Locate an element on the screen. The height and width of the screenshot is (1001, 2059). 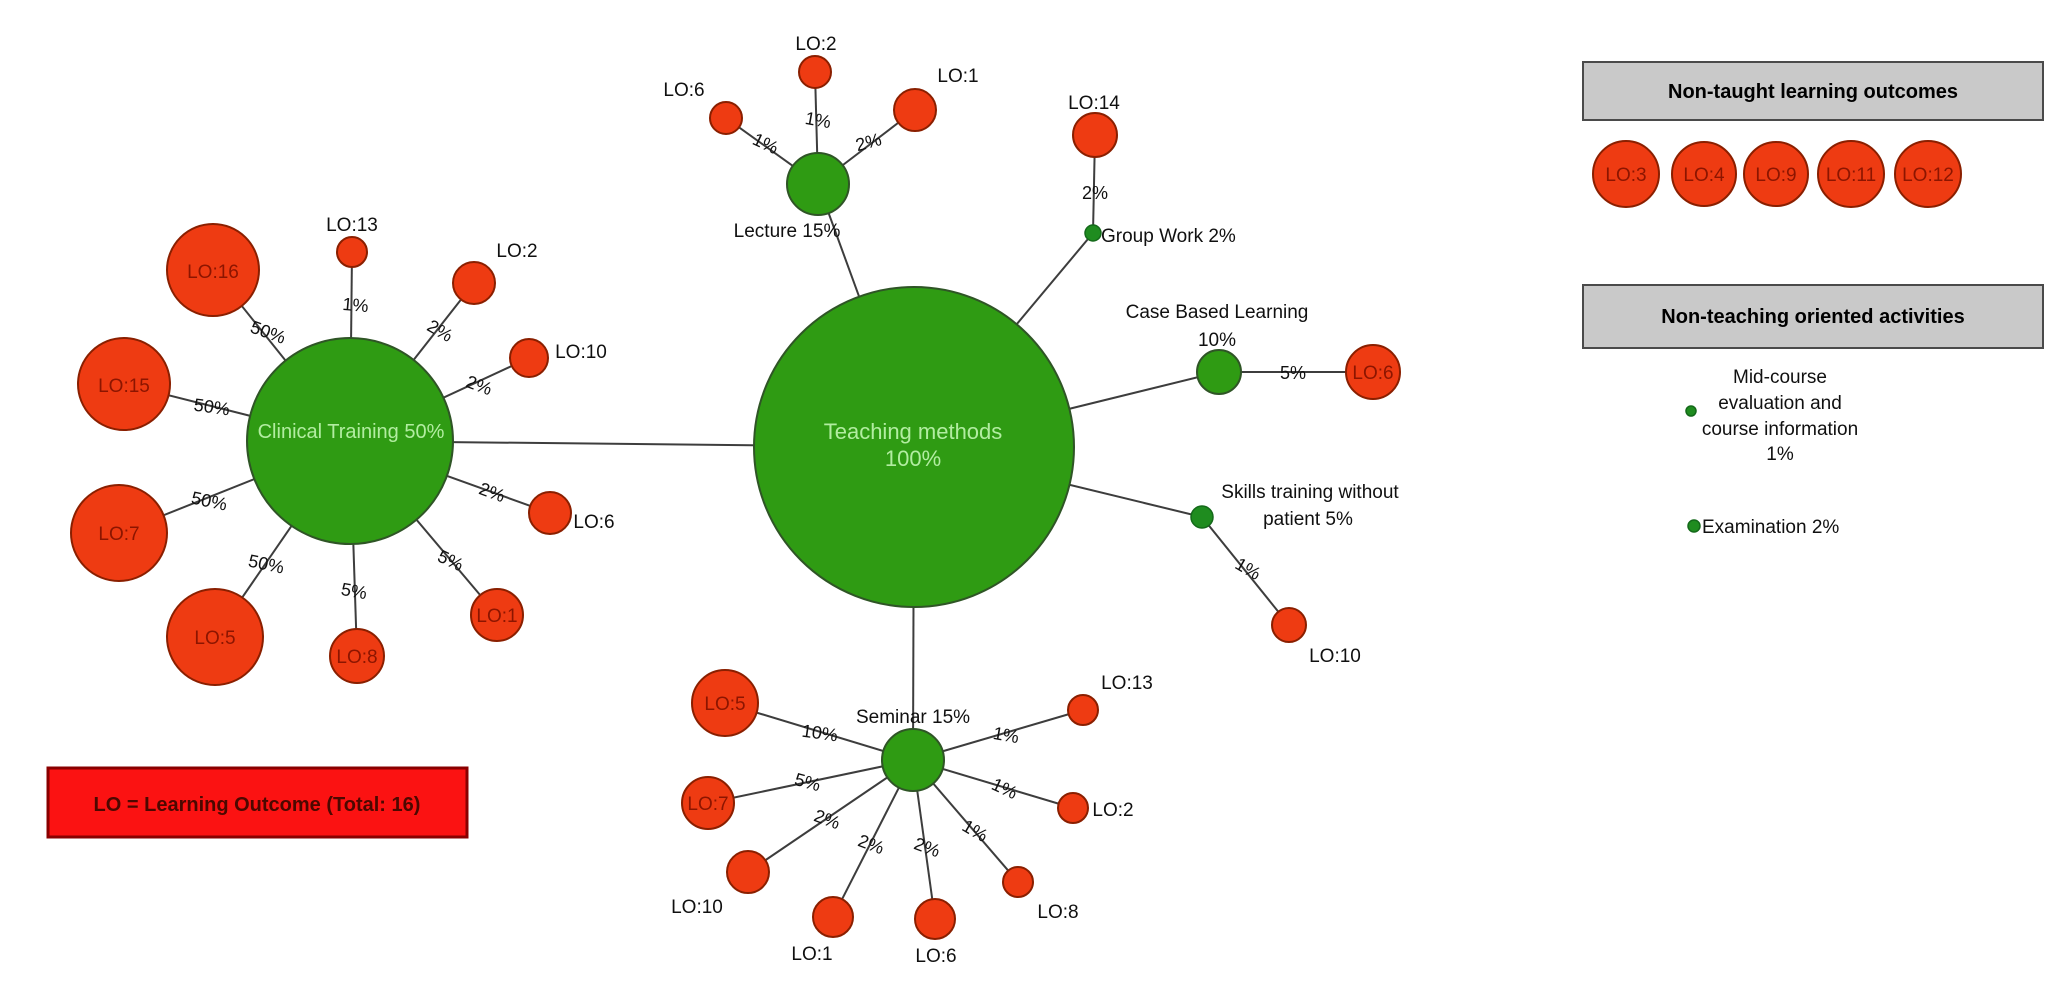
hub-node-teaching-methods is located at coordinates (914, 447).